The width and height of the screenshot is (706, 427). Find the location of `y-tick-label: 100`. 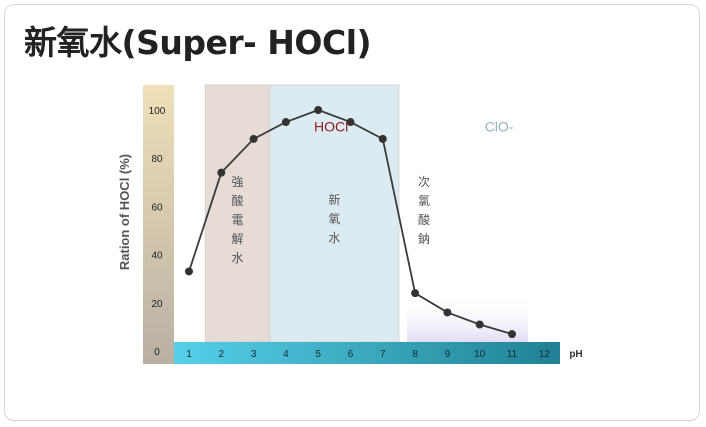

y-tick-label: 100 is located at coordinates (157, 111).